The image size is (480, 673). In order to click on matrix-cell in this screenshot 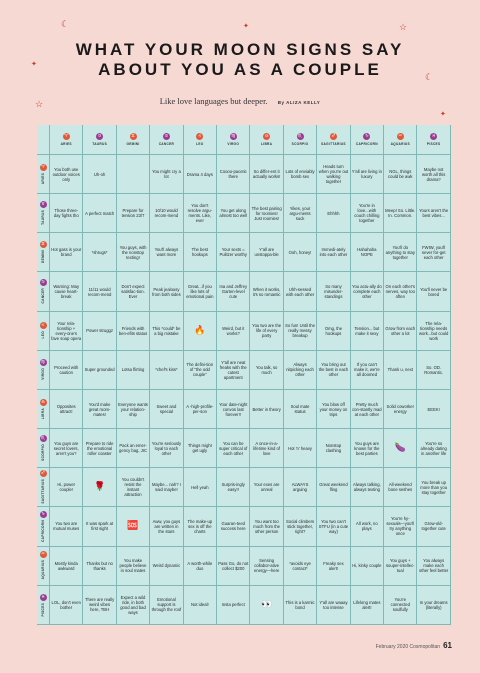, I will do `click(133, 175)`.